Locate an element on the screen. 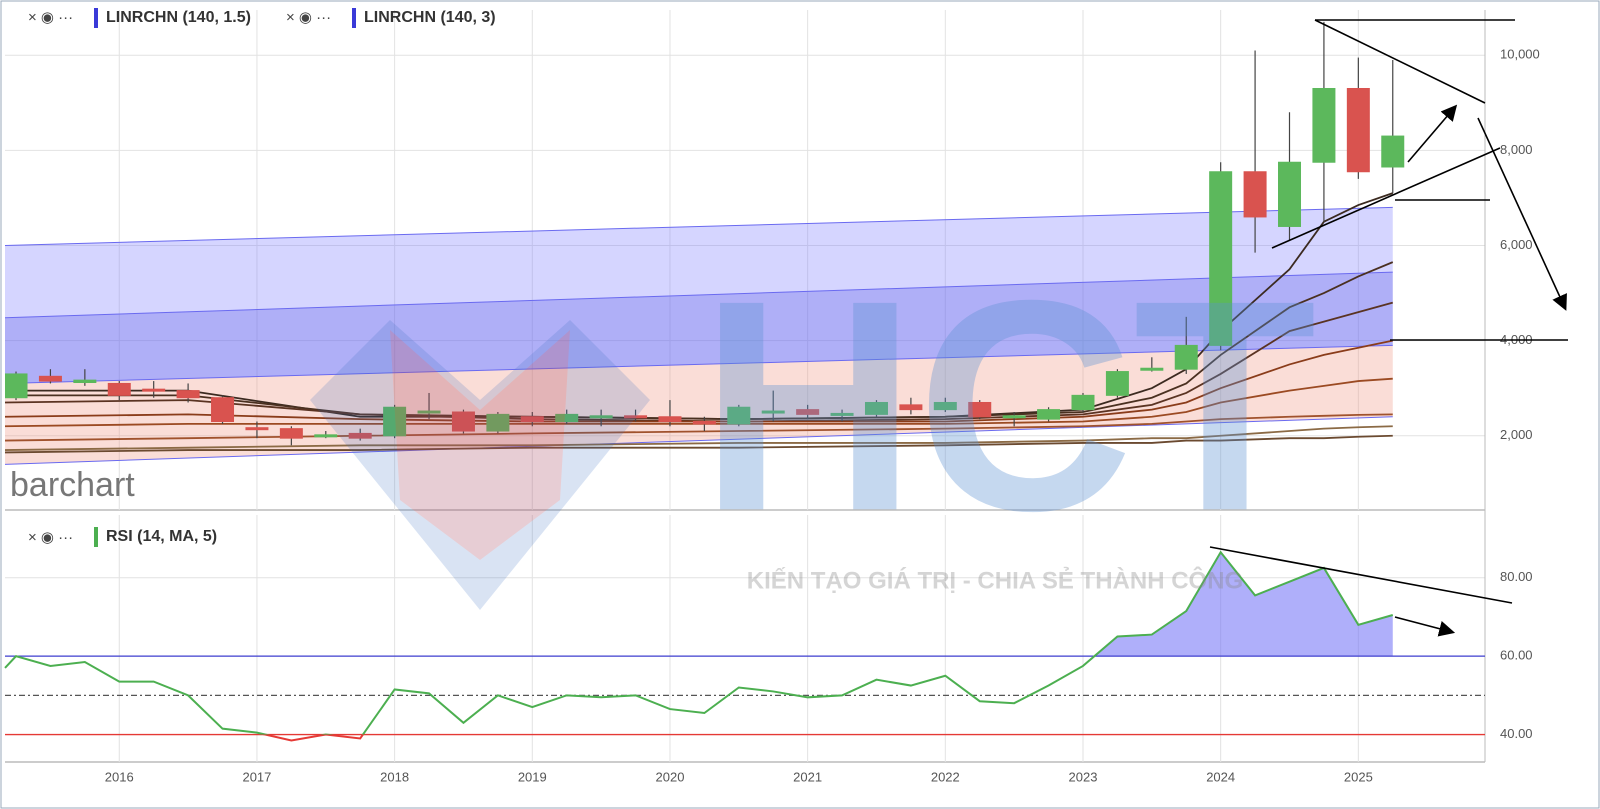  x-tick-label: 2018 is located at coordinates (394, 776).